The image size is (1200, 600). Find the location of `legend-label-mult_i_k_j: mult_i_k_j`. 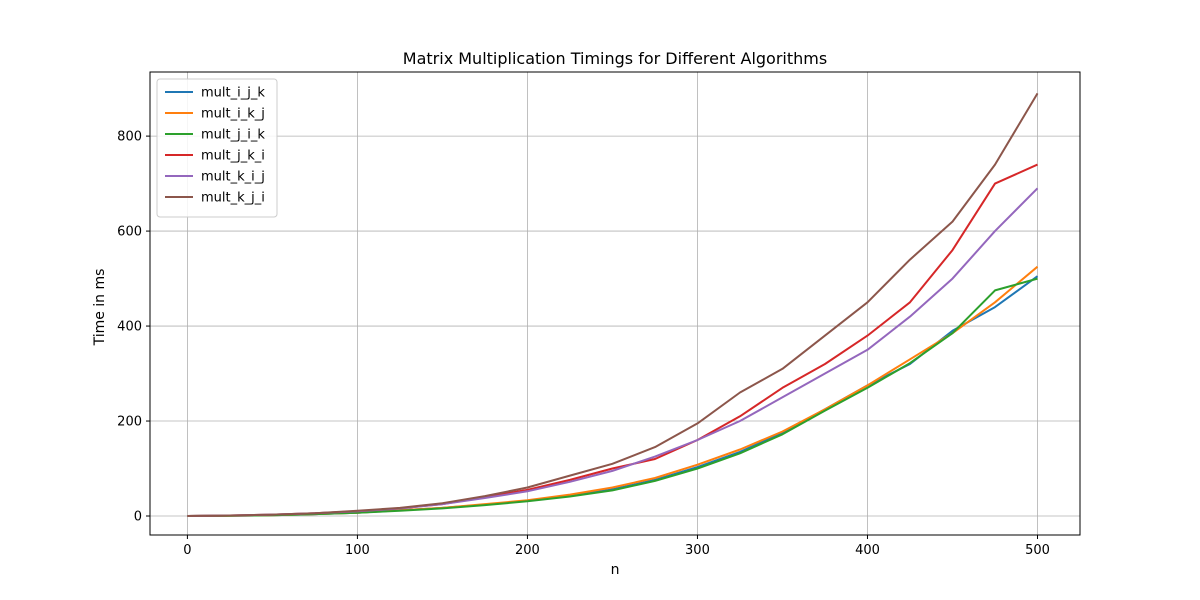

legend-label-mult_i_k_j: mult_i_k_j is located at coordinates (233, 114).